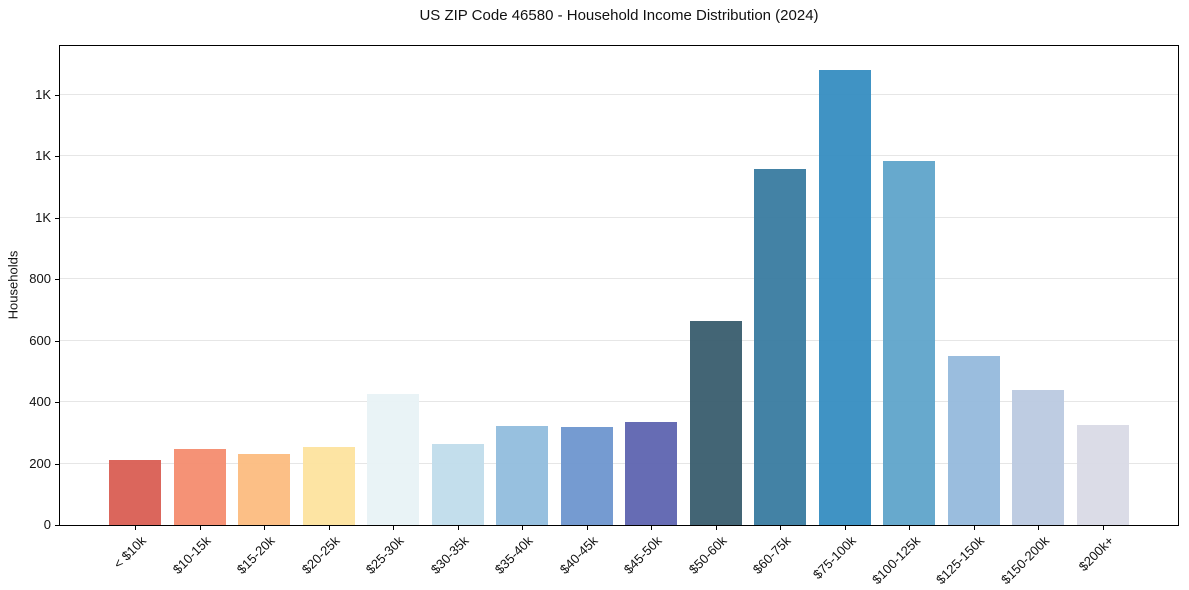 This screenshot has height=590, width=1189. I want to click on x-tick-label: $10-15k, so click(191, 555).